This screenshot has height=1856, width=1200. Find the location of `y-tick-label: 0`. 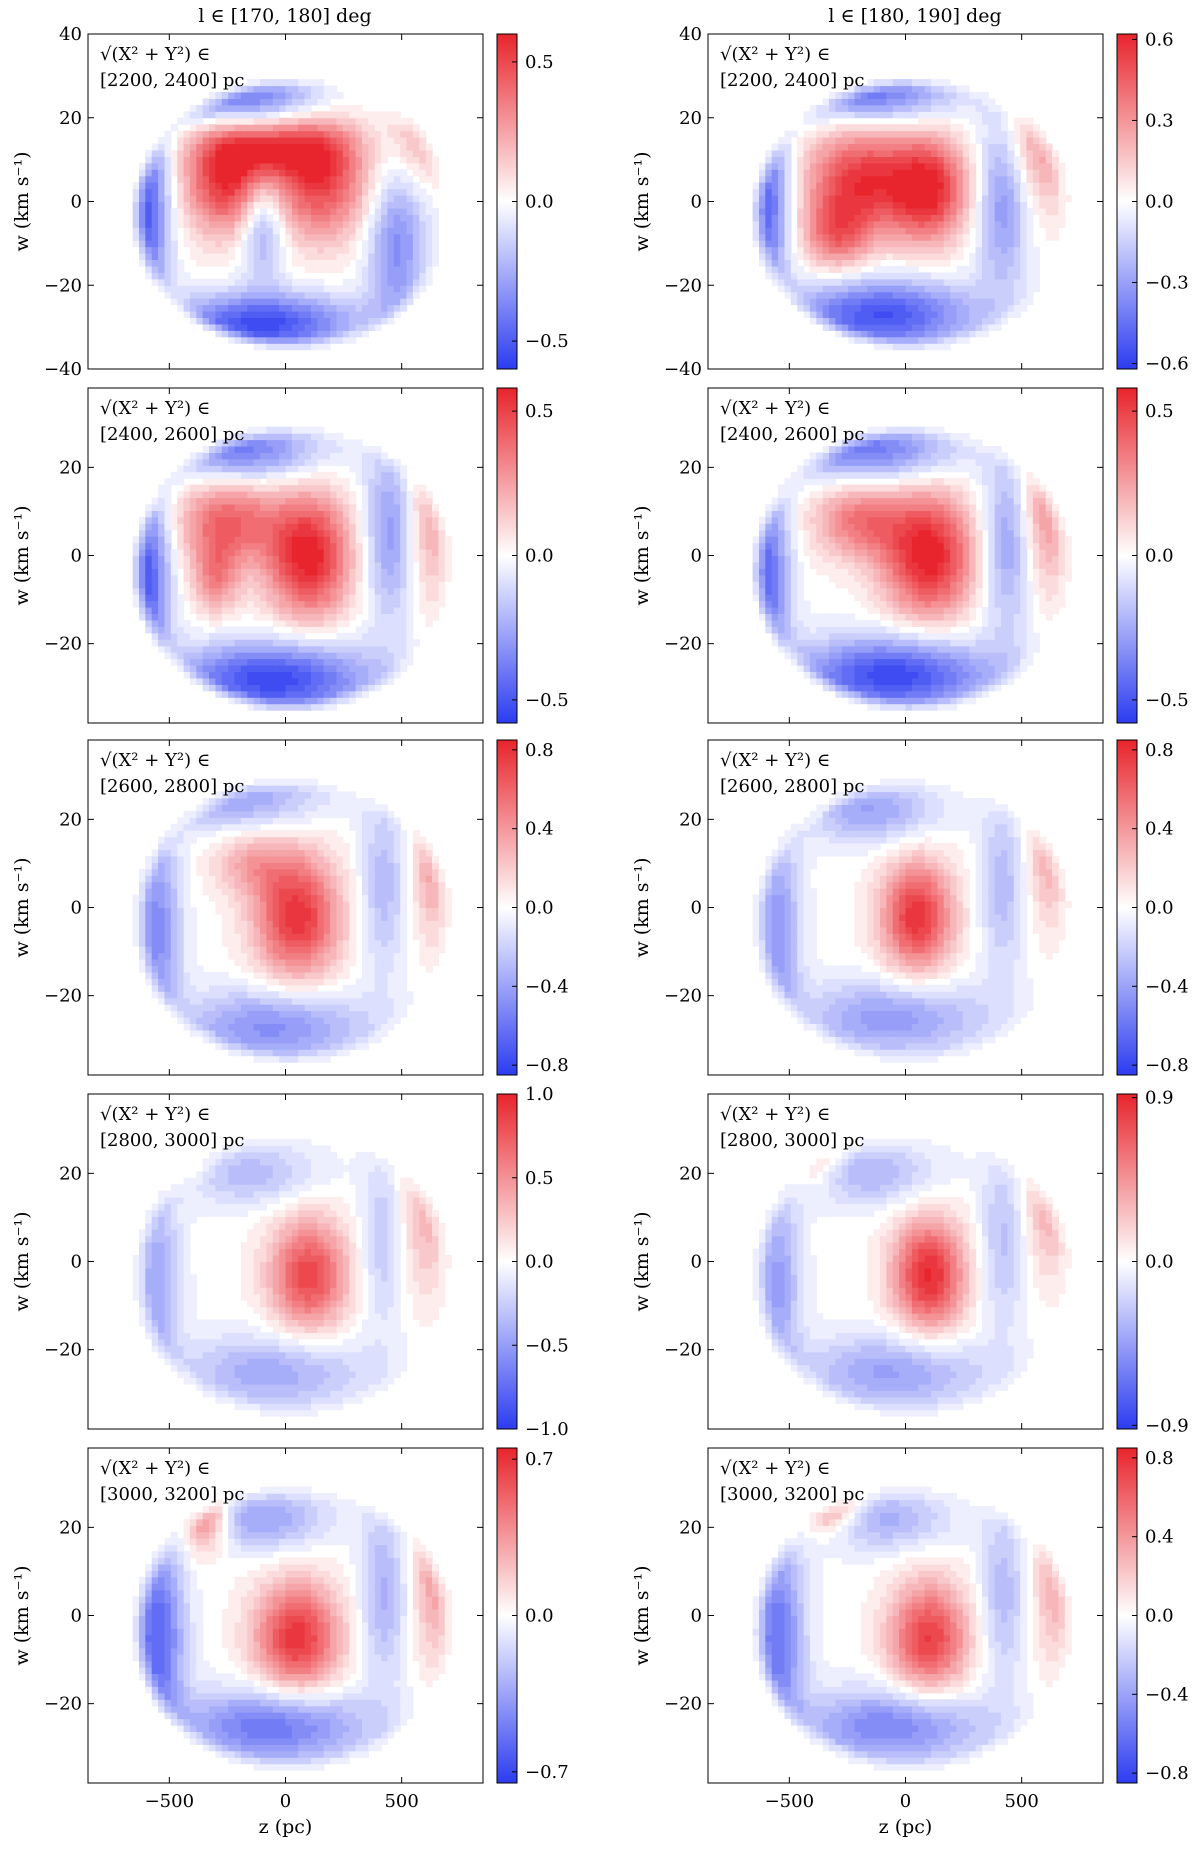

y-tick-label: 0 is located at coordinates (76, 556).